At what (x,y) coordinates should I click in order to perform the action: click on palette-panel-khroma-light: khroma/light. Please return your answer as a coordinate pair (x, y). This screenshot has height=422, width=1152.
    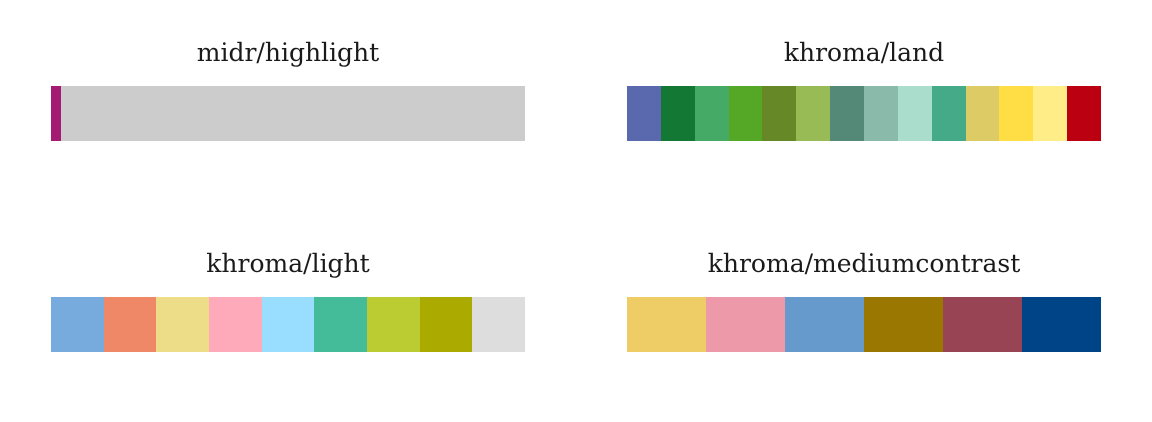
    Looking at the image, I should click on (288, 299).